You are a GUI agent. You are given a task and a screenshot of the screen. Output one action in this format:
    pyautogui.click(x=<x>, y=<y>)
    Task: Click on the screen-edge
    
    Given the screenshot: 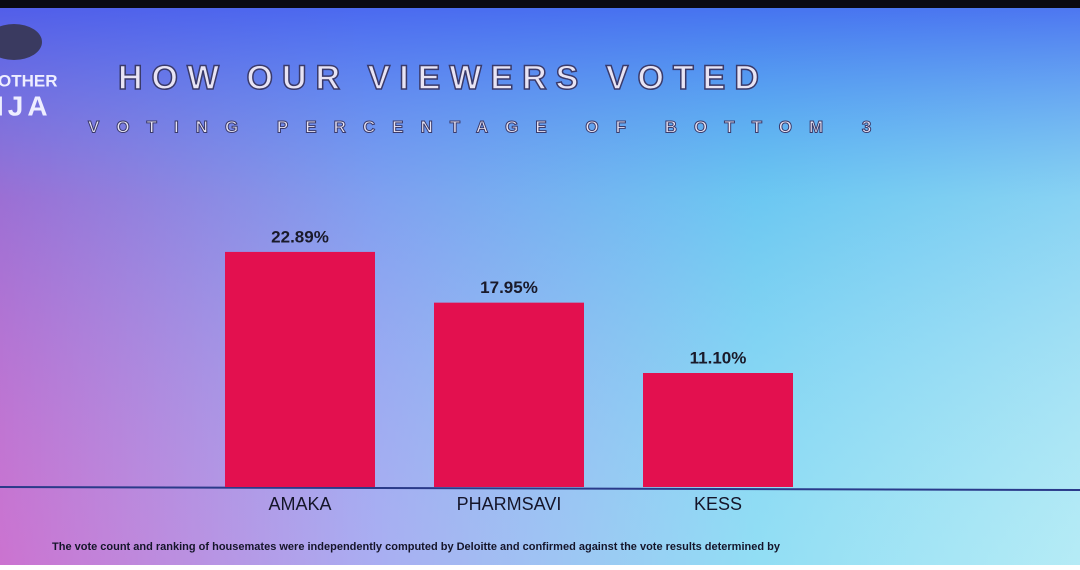 What is the action you would take?
    pyautogui.click(x=540, y=4)
    